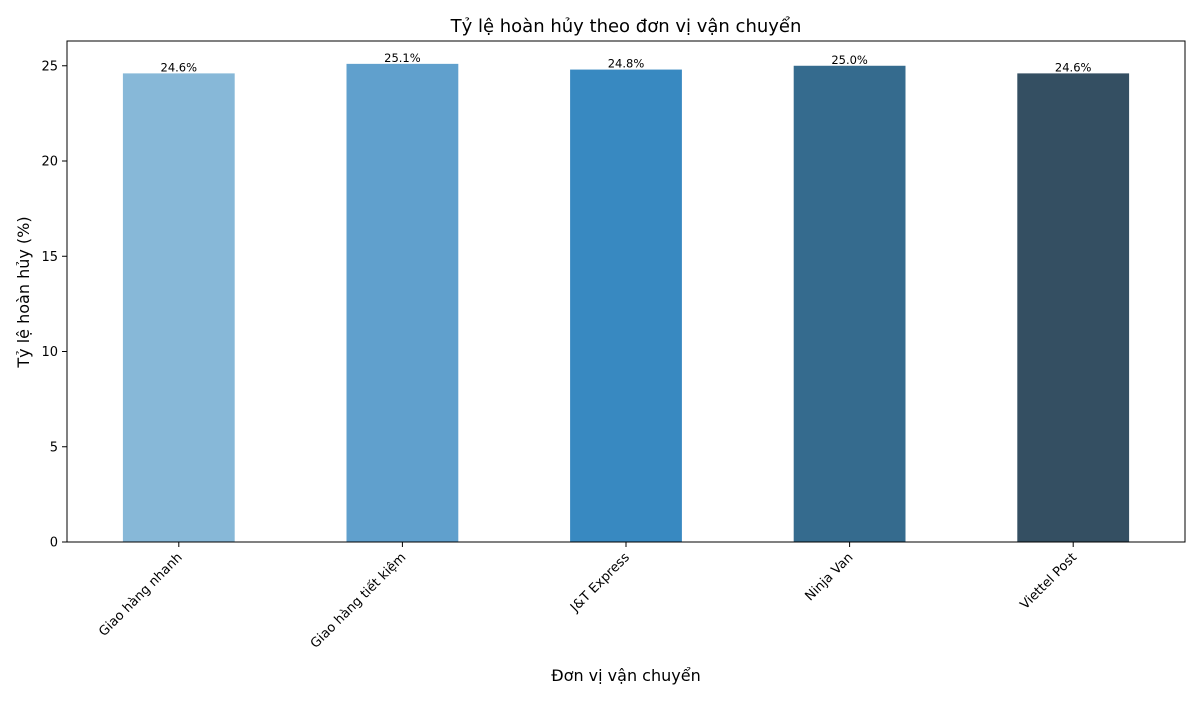 Image resolution: width=1200 pixels, height=704 pixels. Describe the element at coordinates (54, 543) in the screenshot. I see `y-tick-label: 0` at that location.